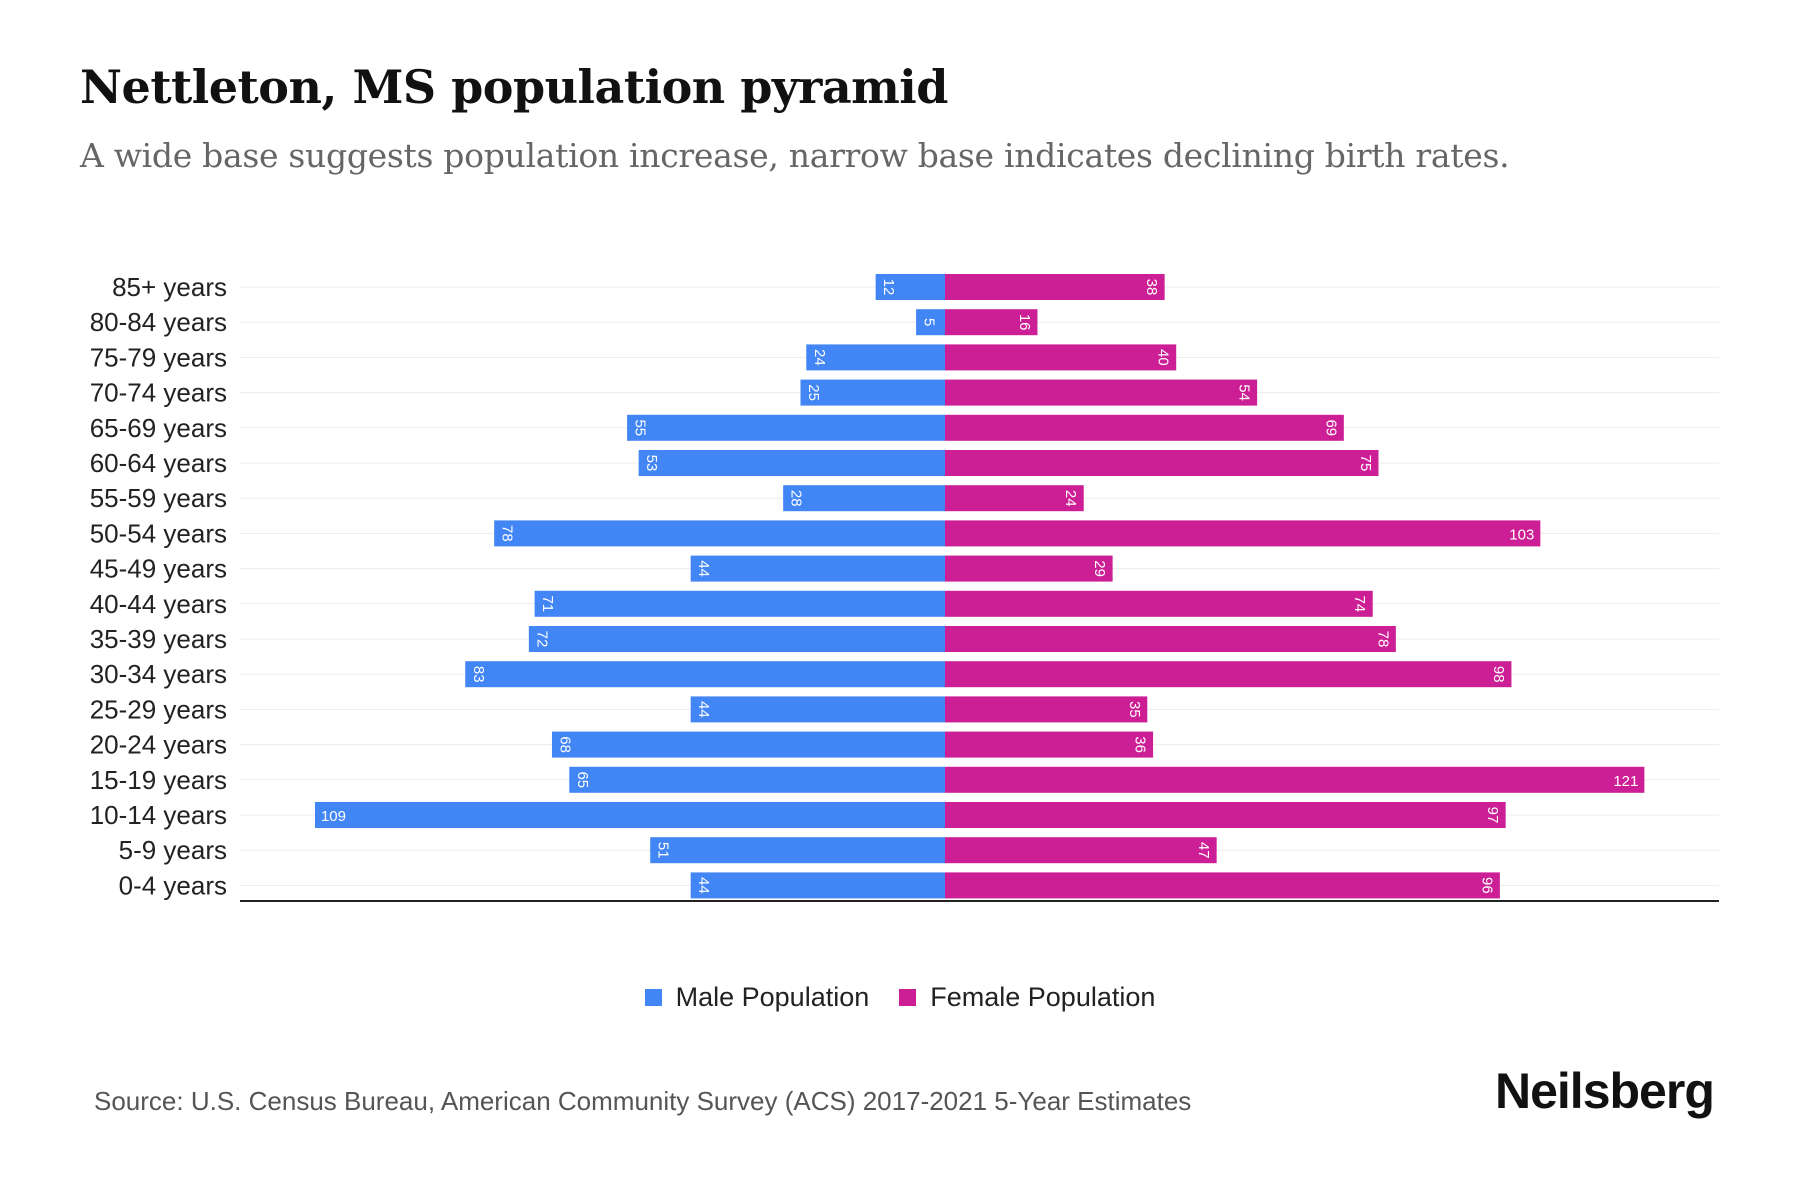 The width and height of the screenshot is (1800, 1200). Describe the element at coordinates (1134, 709) in the screenshot. I see `data-label-female: 35` at that location.